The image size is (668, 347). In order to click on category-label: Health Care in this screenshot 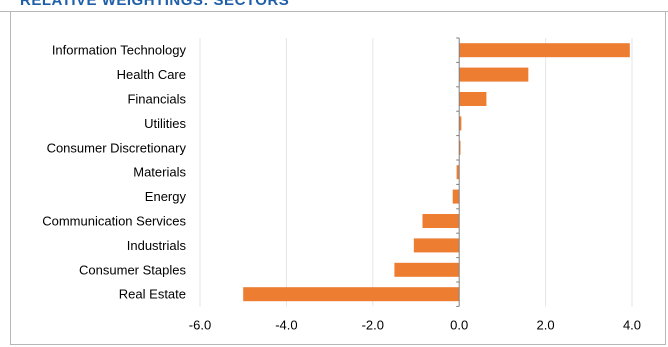, I will do `click(151, 74)`.